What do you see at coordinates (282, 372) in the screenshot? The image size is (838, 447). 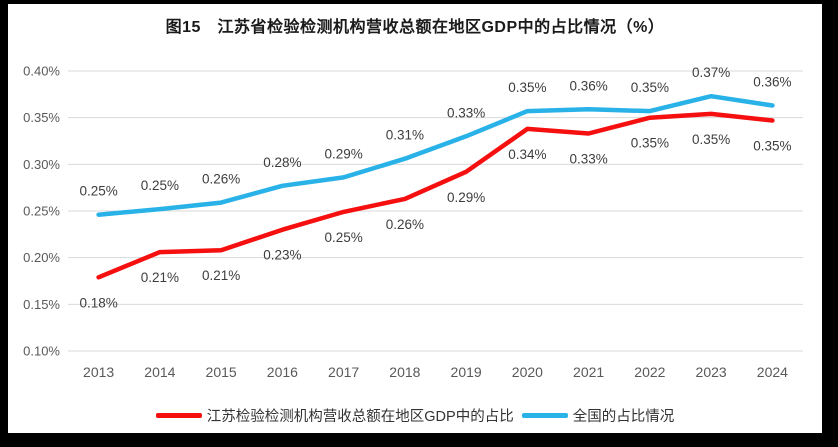 I see `x-axis-tick-label: 2016` at bounding box center [282, 372].